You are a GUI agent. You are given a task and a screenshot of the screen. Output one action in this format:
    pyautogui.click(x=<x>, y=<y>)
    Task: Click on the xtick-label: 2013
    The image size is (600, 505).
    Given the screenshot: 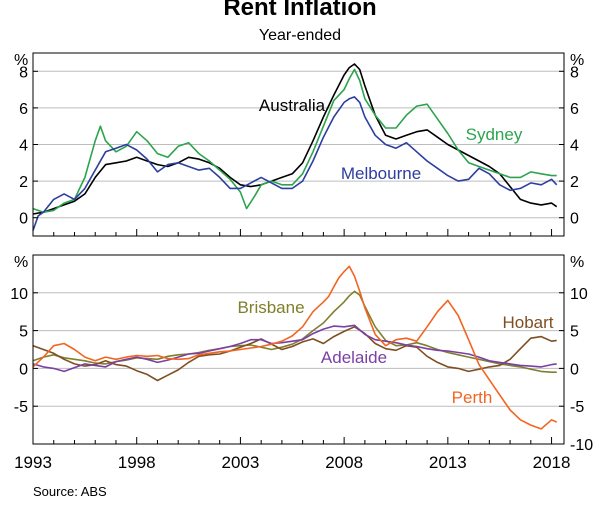 What is the action you would take?
    pyautogui.click(x=448, y=462)
    